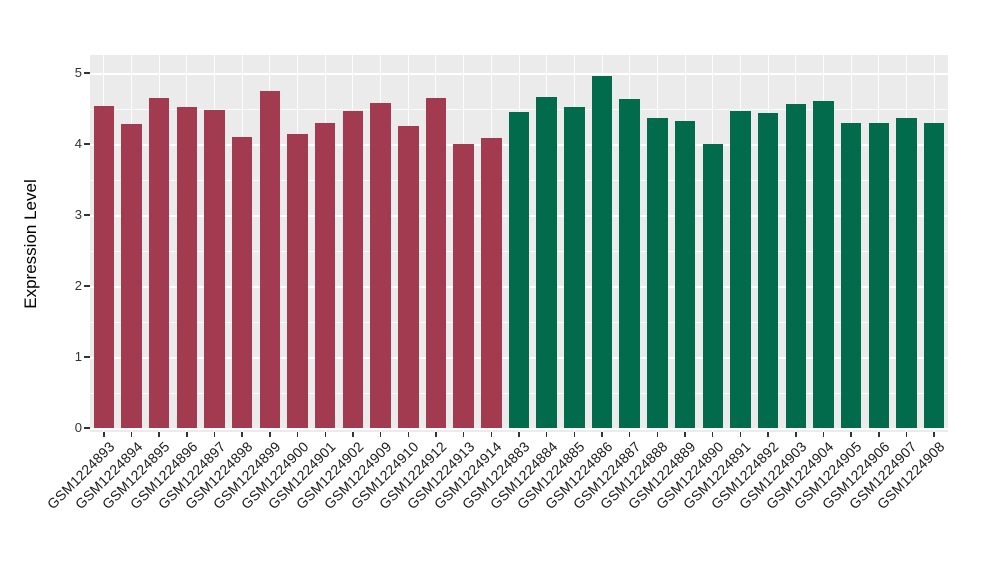  Describe the element at coordinates (297, 281) in the screenshot. I see `bar-GSM1224900` at that location.